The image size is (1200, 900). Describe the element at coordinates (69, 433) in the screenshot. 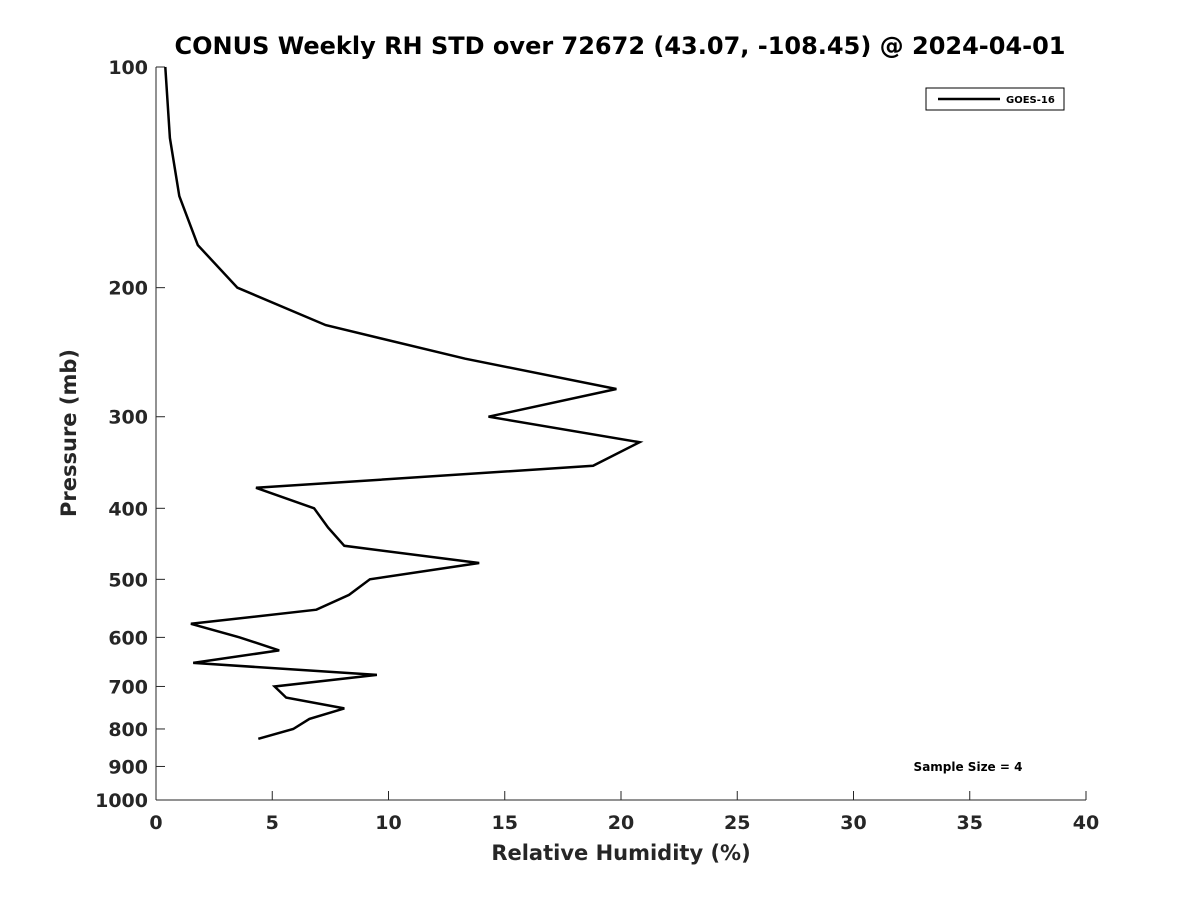

I see `y-axis-label: Pressure (mb)` at that location.